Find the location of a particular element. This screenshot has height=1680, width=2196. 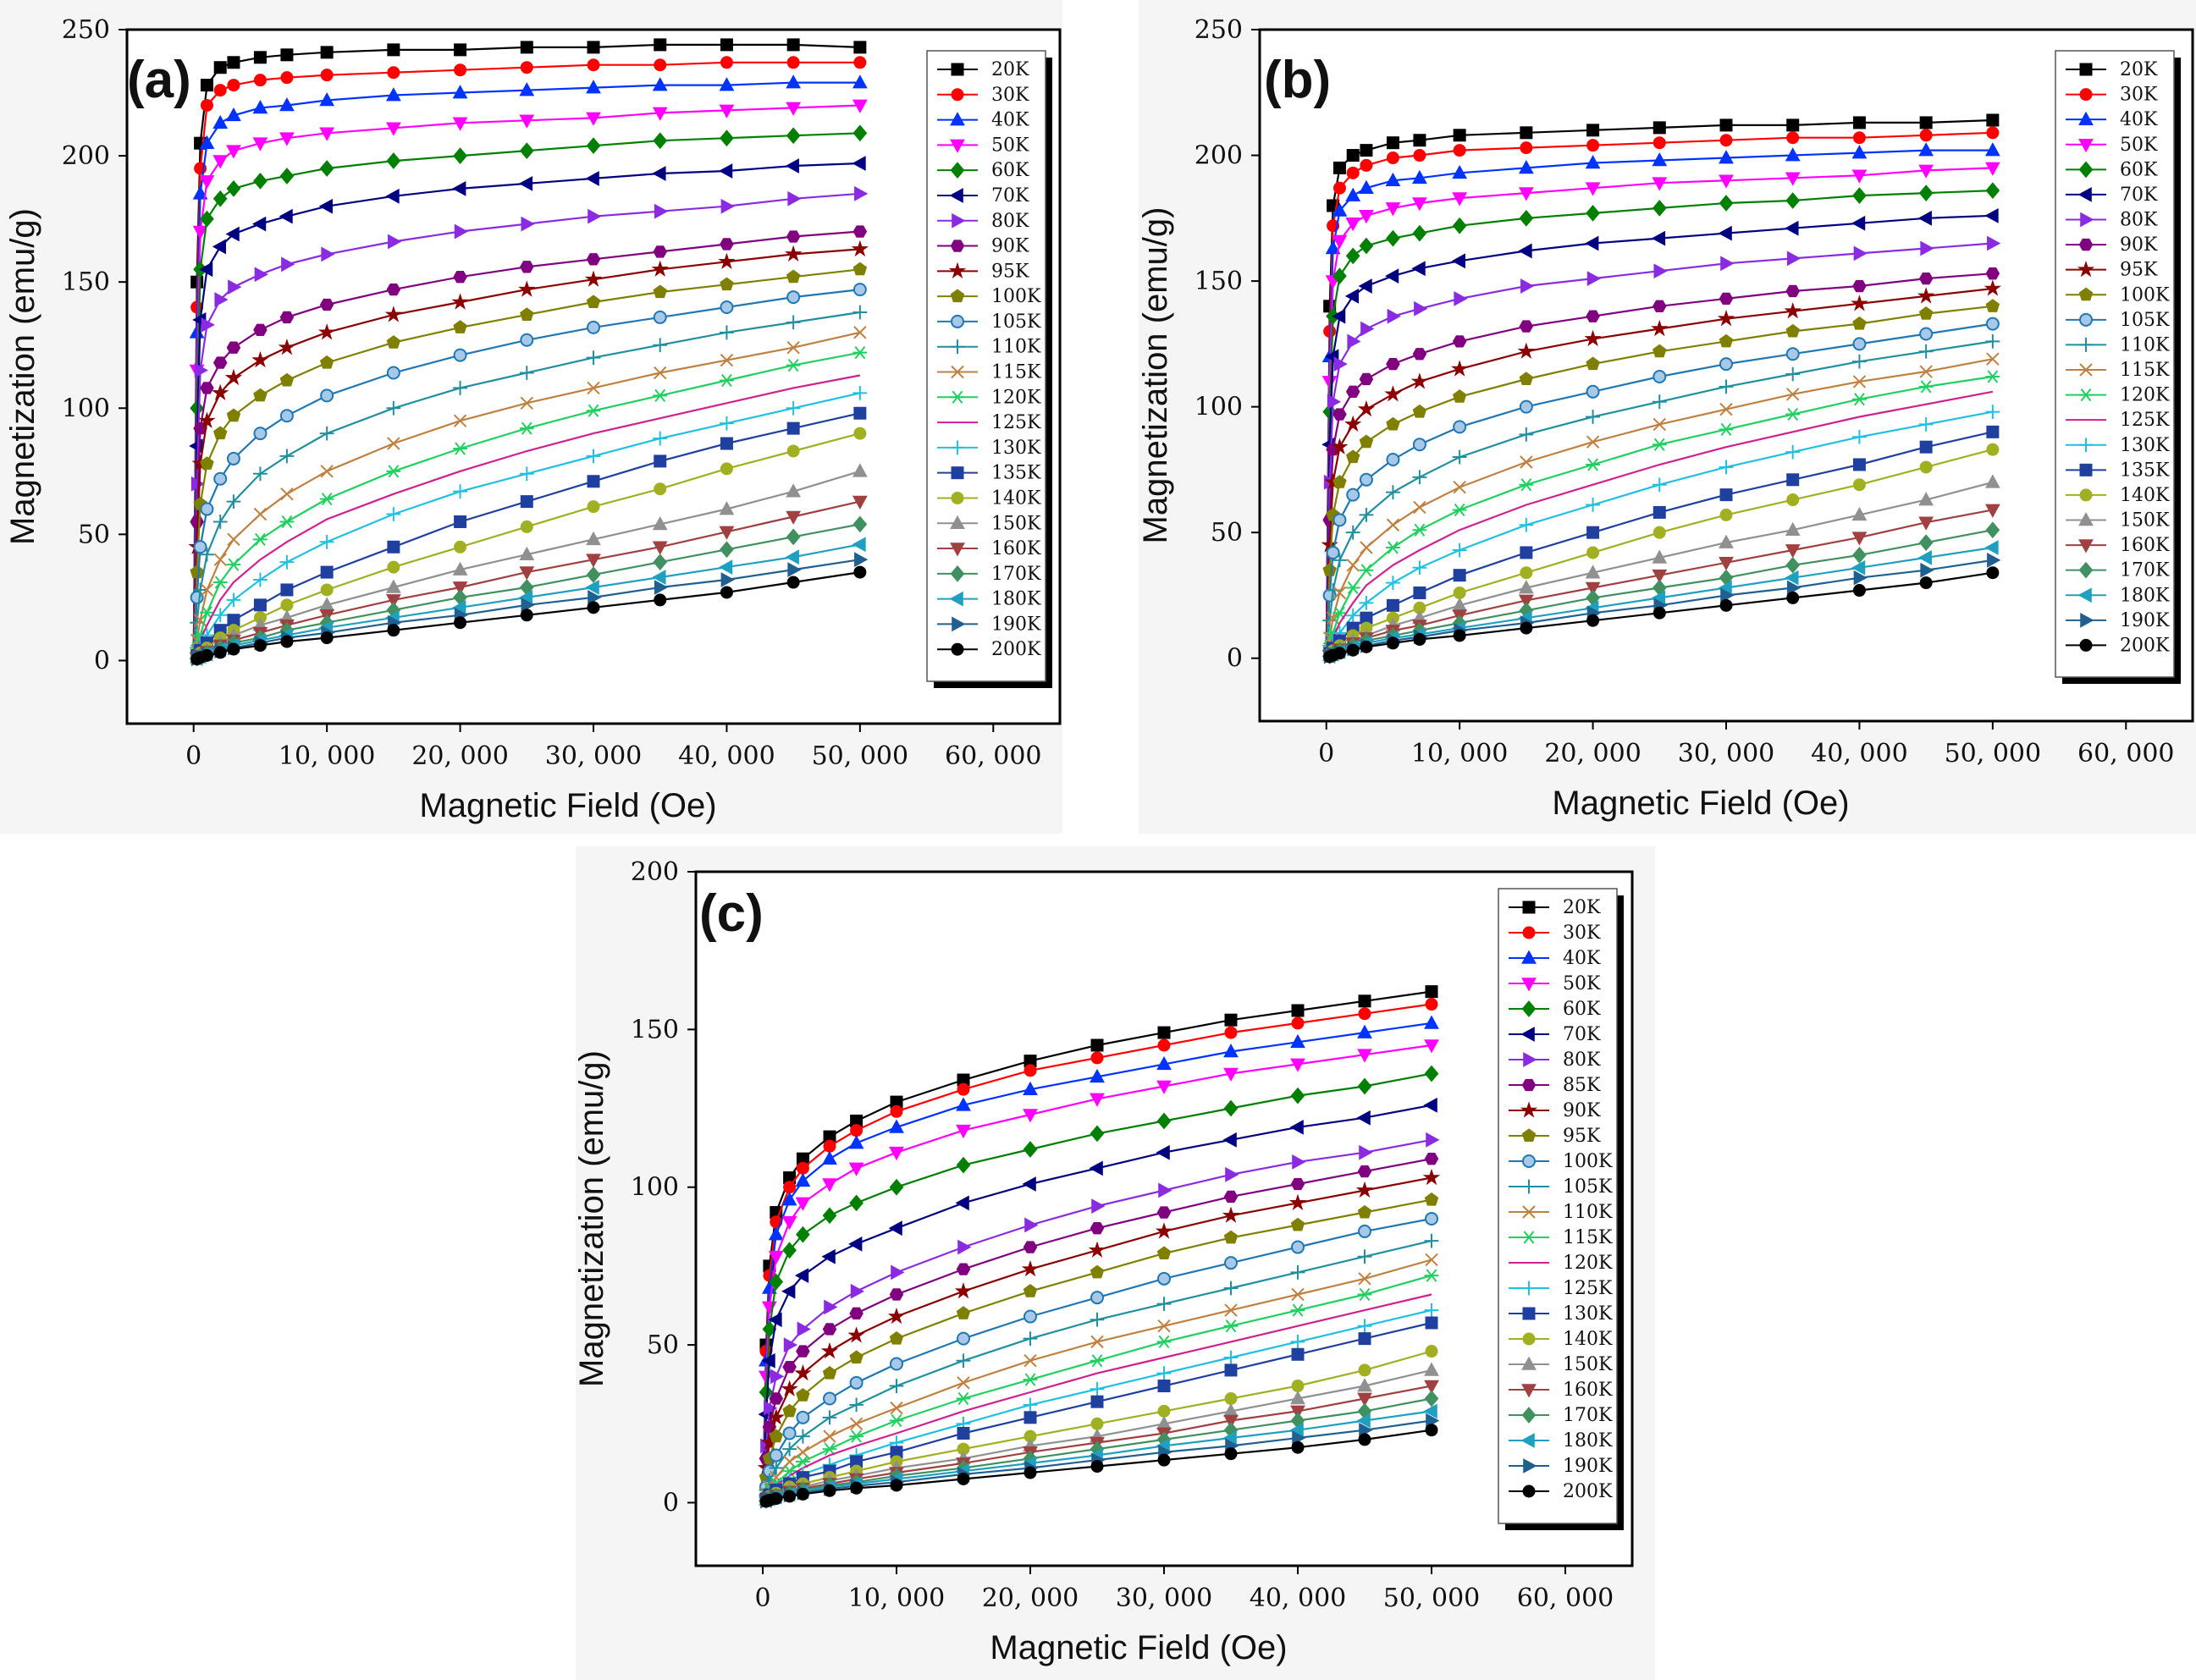

legend-marker-190K is located at coordinates (2087, 620).